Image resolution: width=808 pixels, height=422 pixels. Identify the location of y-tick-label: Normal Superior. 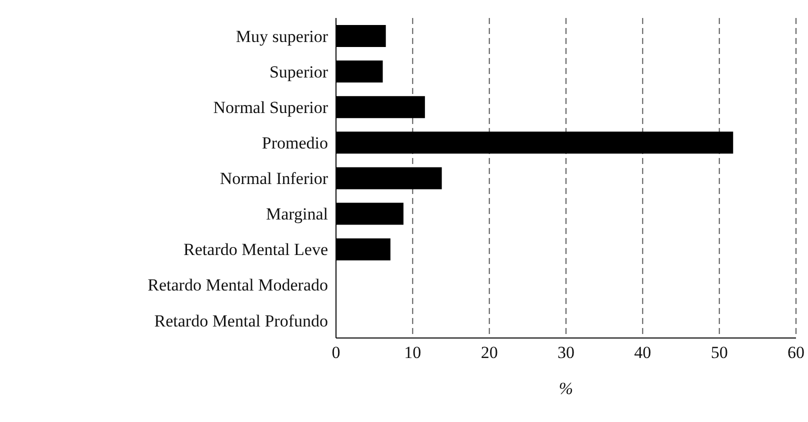
(270, 107).